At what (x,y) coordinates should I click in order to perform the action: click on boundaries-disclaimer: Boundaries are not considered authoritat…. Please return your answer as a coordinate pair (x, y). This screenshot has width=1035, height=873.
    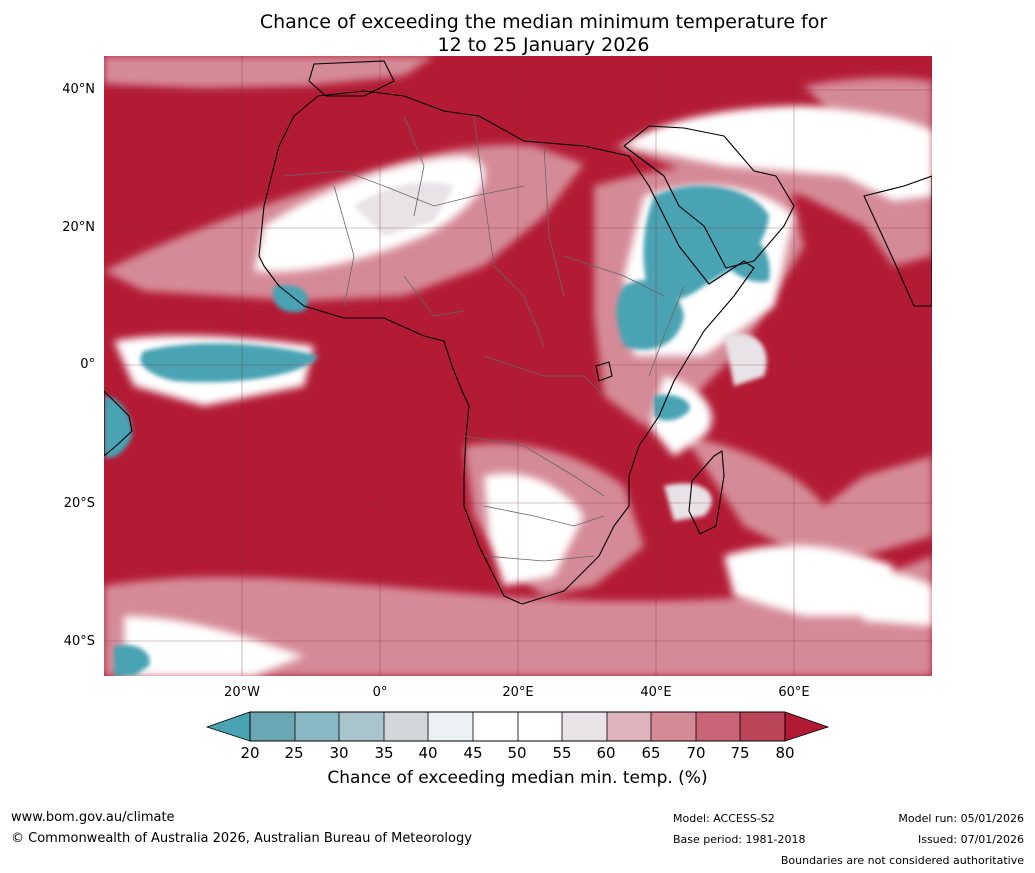
    Looking at the image, I should click on (902, 860).